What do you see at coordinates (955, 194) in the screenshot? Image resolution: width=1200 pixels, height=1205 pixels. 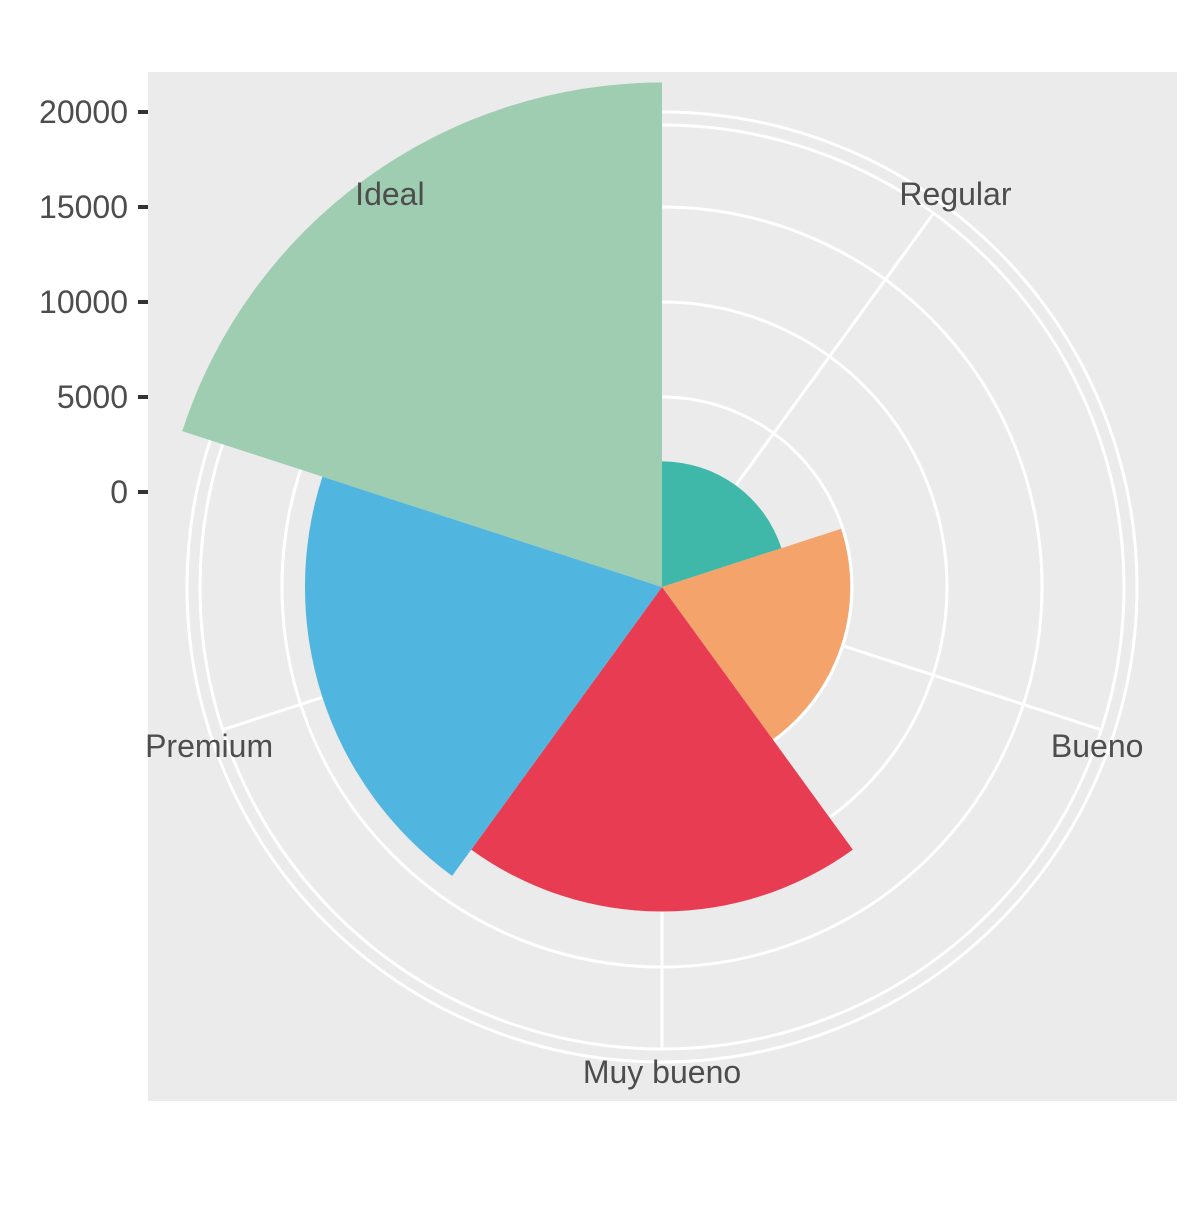 I see `category-label-regular: Regular` at bounding box center [955, 194].